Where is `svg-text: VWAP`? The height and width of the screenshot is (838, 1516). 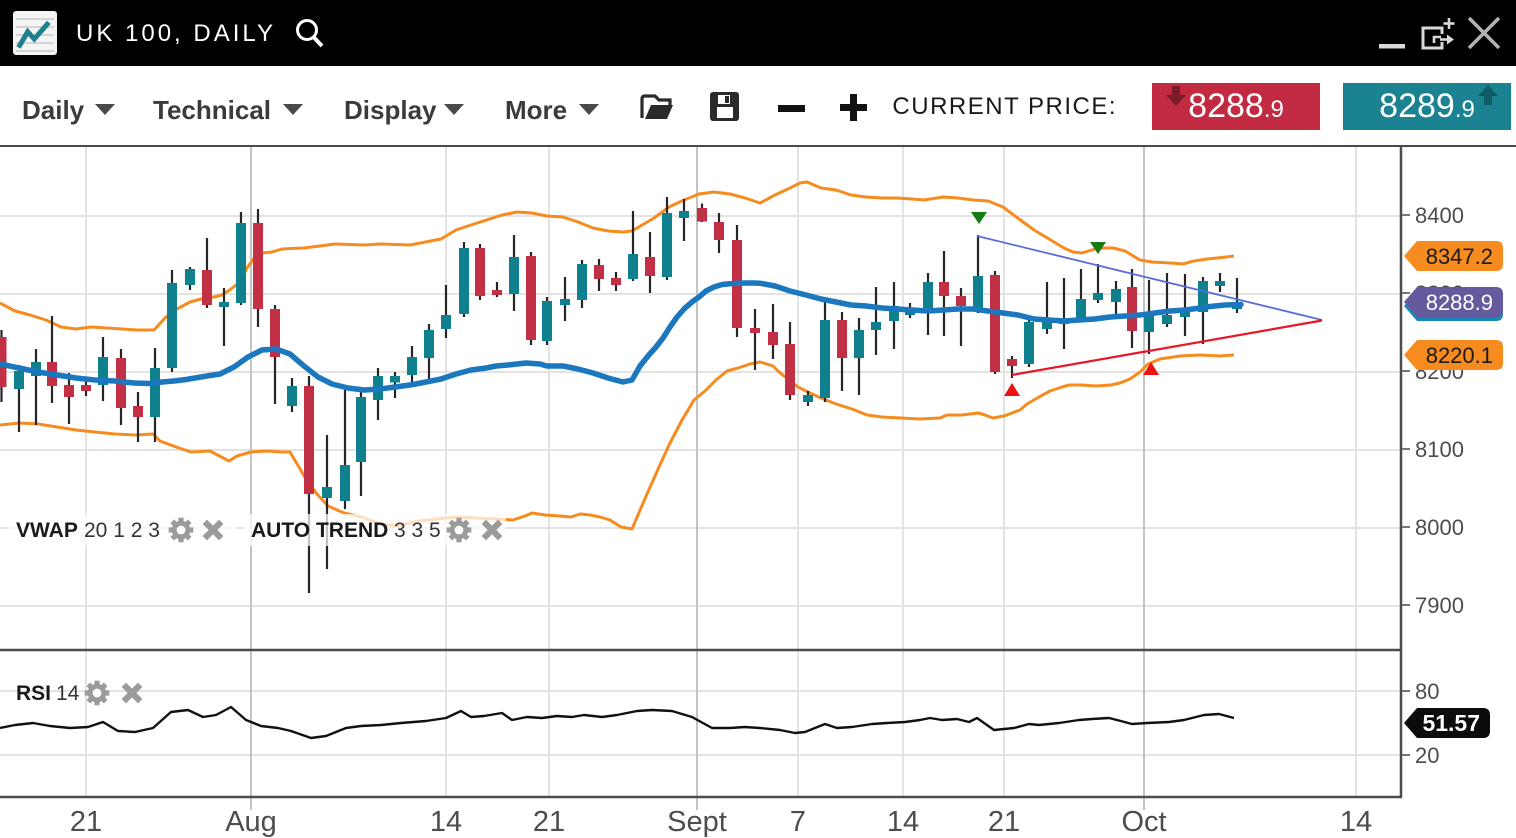 svg-text: VWAP is located at coordinates (47, 530).